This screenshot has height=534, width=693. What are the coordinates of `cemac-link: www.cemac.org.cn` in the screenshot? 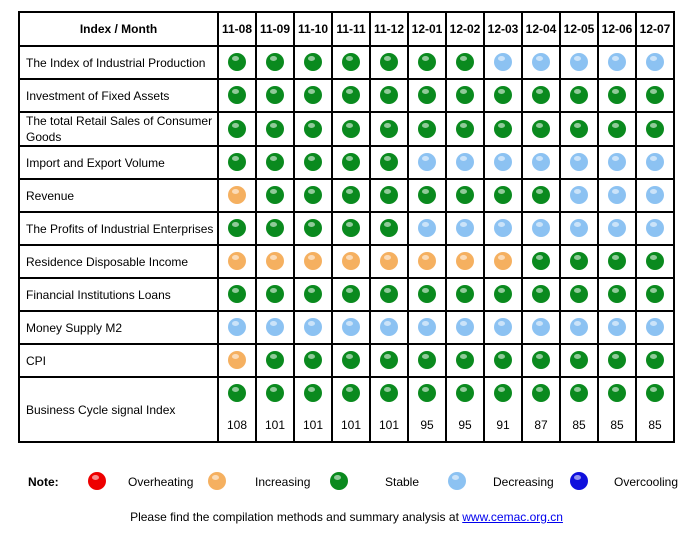 It's located at (512, 517).